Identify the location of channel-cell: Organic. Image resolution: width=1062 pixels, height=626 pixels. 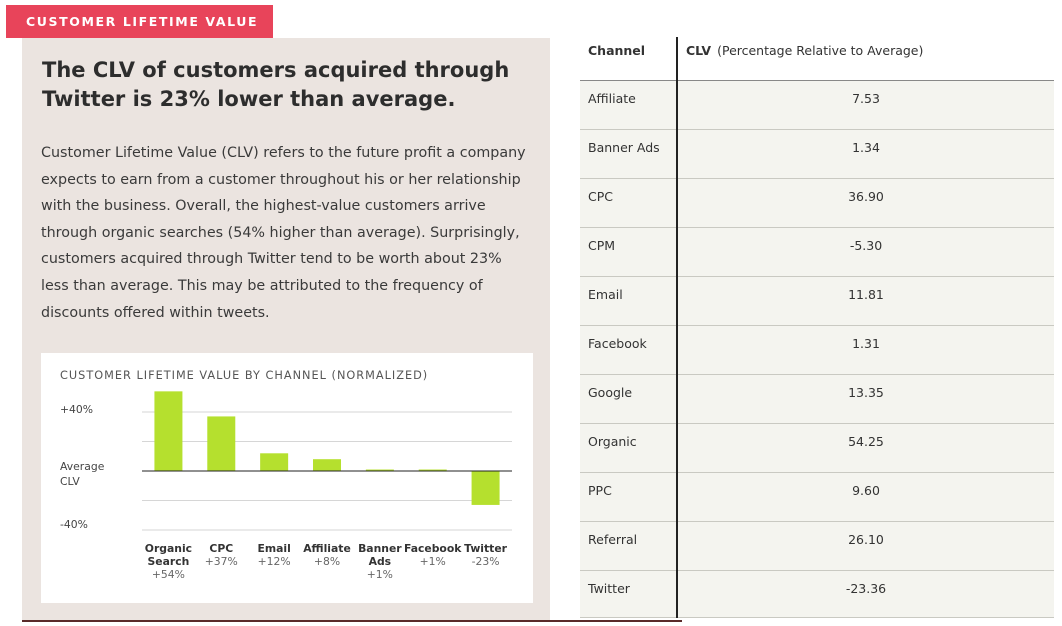
(629, 448).